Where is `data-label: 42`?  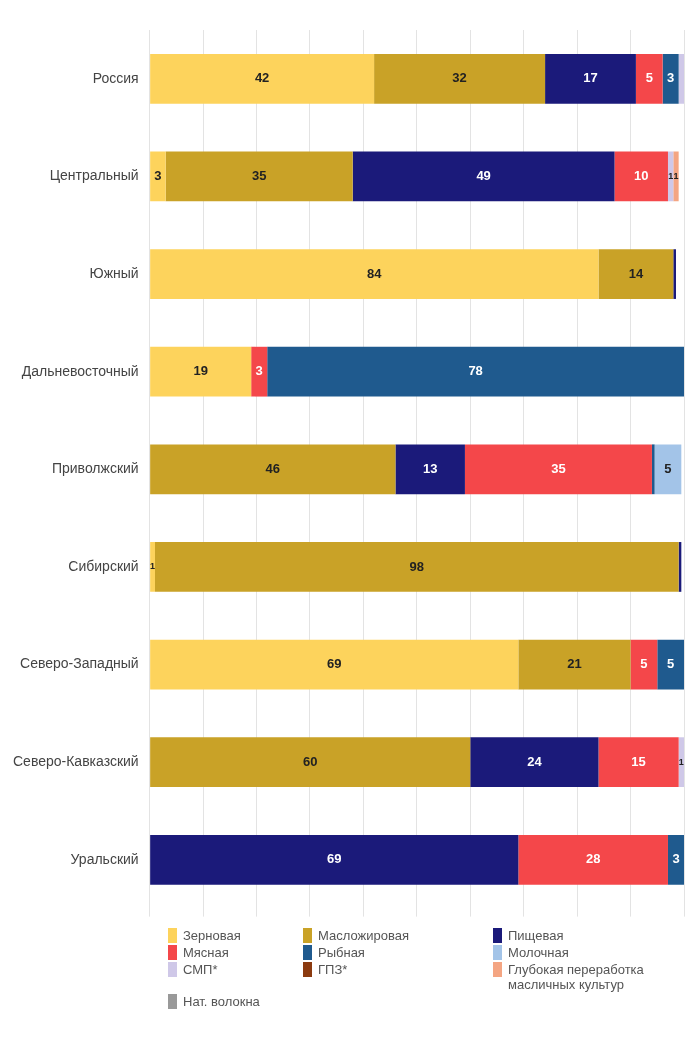 data-label: 42 is located at coordinates (262, 78).